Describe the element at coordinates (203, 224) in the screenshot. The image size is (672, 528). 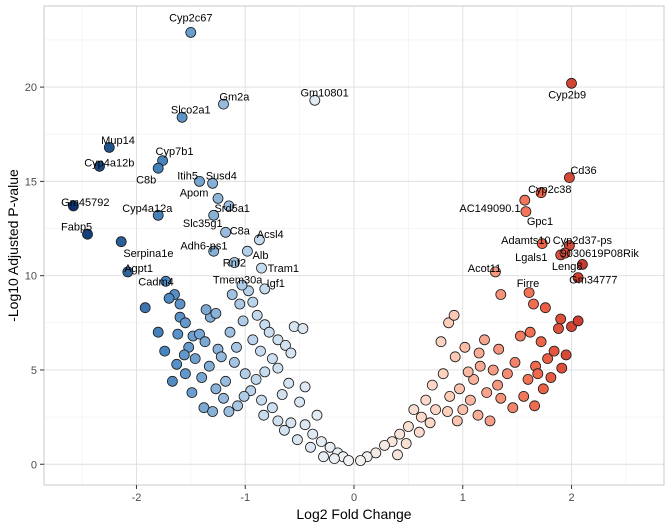
I see `gene-label-slc35g1: Slc35g1` at that location.